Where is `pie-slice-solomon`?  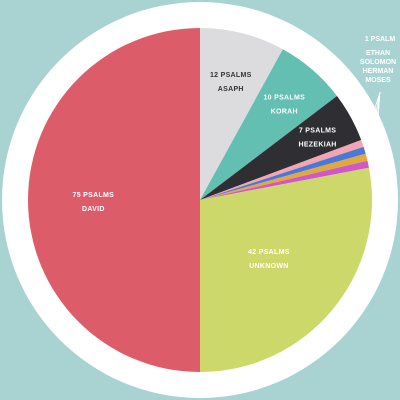 pie-slice-solomon is located at coordinates (283, 173).